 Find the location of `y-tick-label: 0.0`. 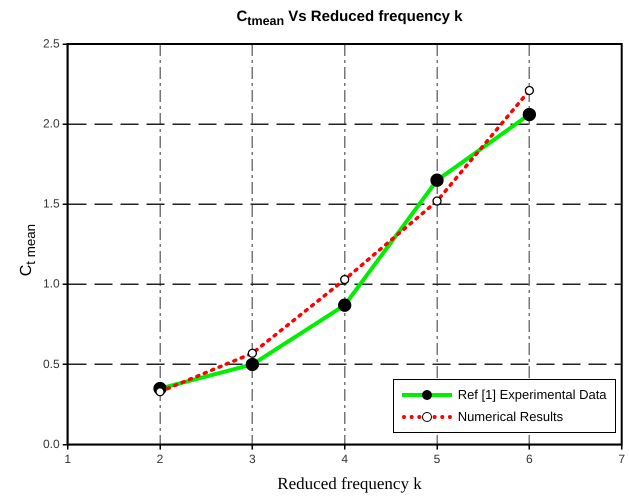

y-tick-label: 0.0 is located at coordinates (51, 443).